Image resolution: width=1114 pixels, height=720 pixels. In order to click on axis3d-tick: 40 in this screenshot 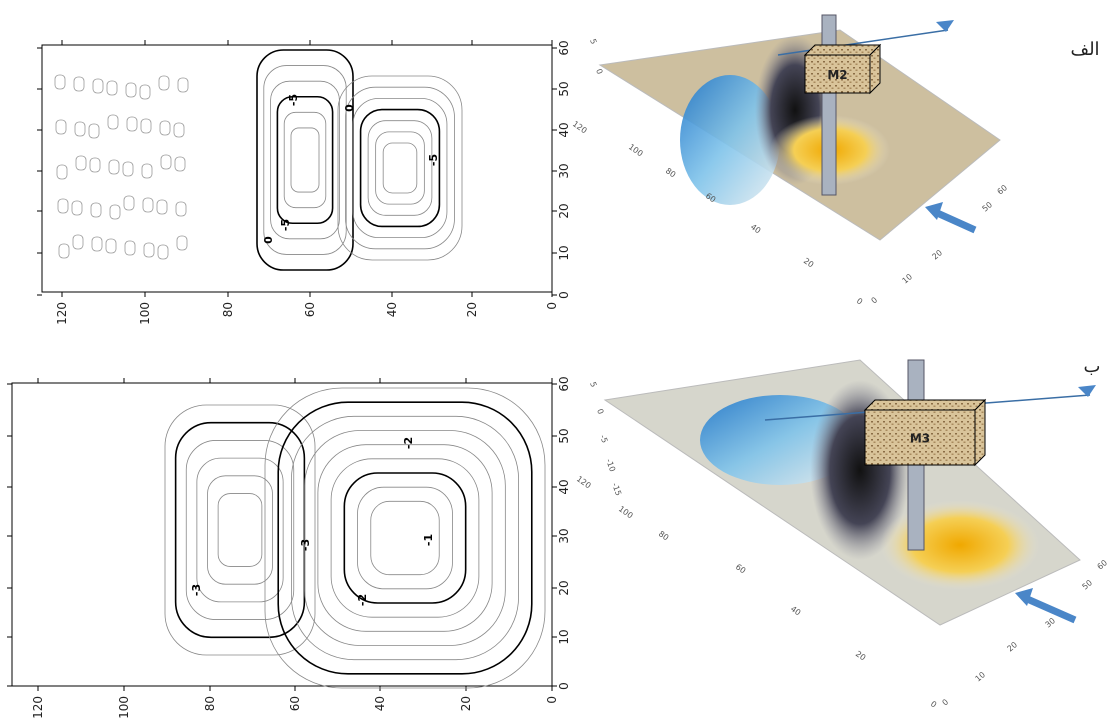, I will do `click(796, 610)`.